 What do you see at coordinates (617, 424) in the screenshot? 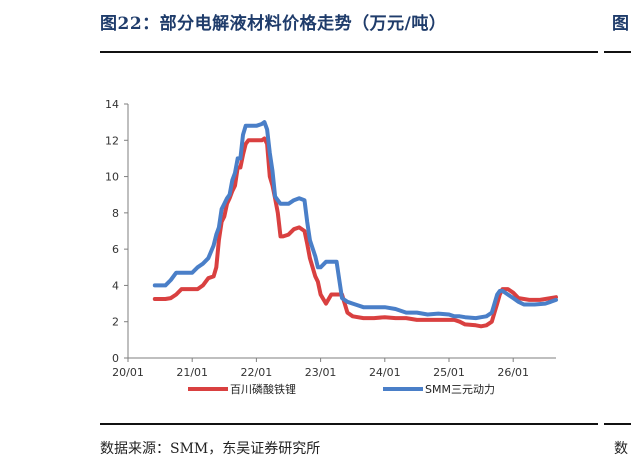
I see `adjacent-bottom-rule` at bounding box center [617, 424].